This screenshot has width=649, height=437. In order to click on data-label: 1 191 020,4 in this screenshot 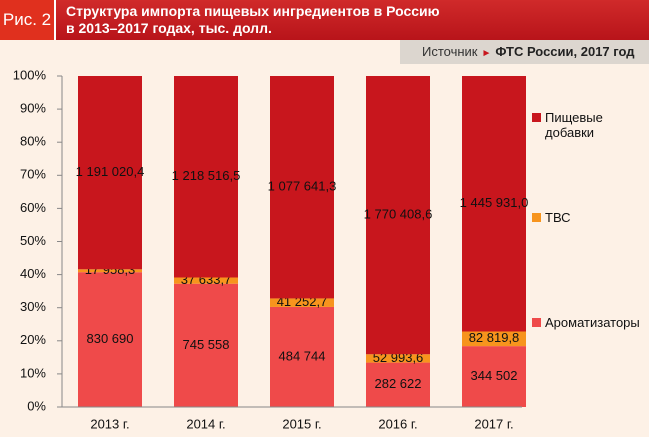, I will do `click(110, 171)`.